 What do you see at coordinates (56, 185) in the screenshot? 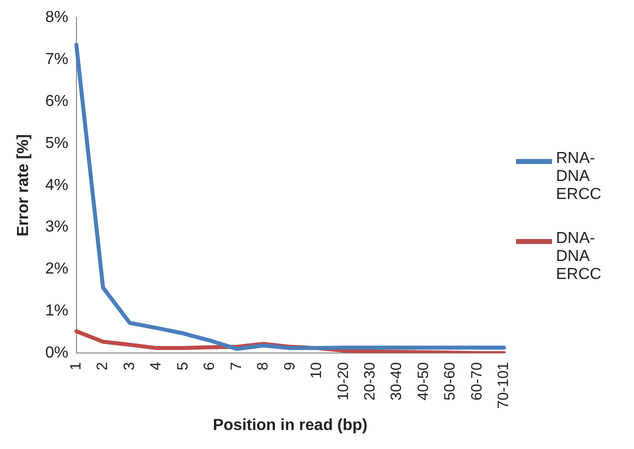
I see `y-tick-label: 4%` at bounding box center [56, 185].